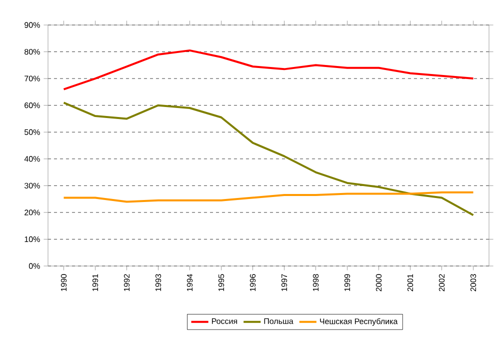  I want to click on x-tick-label: 1999, so click(347, 282).